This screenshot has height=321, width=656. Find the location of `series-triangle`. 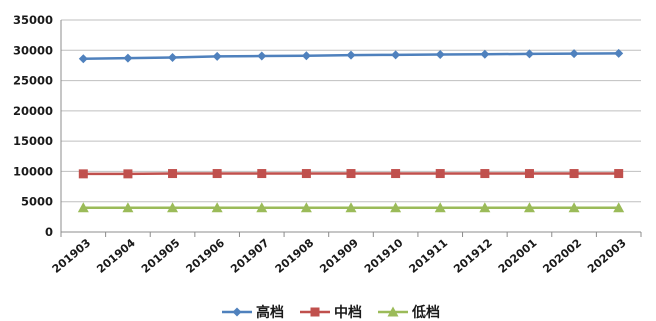

series-triangle is located at coordinates (351, 207).